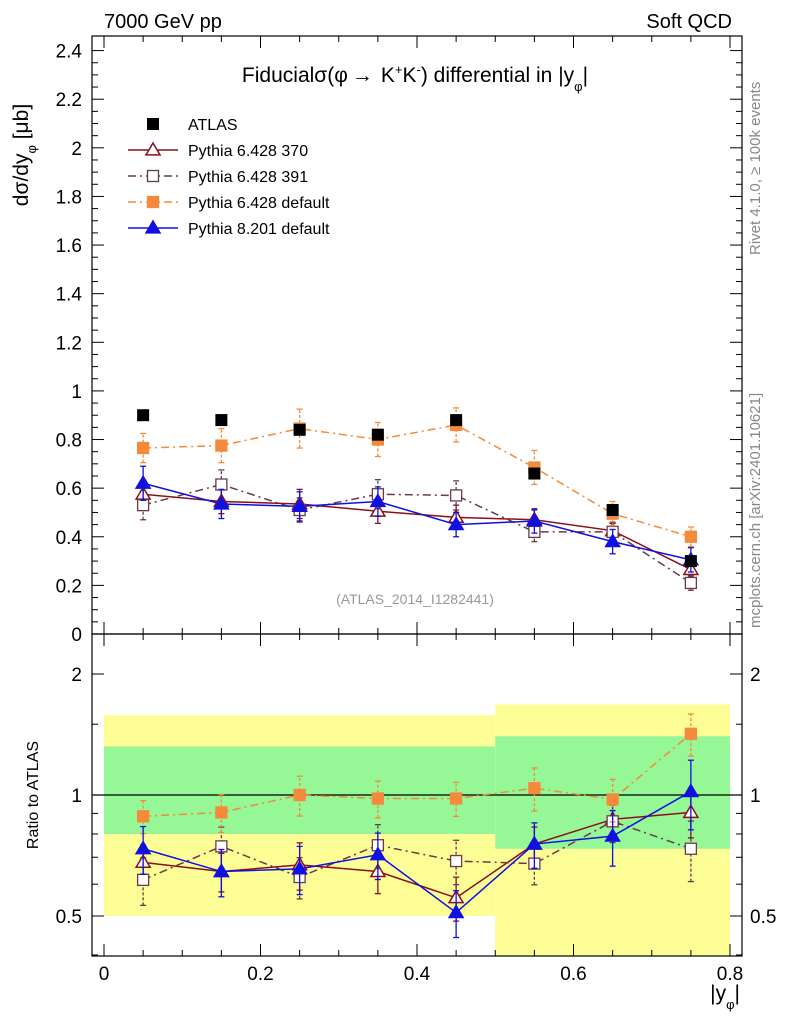 This screenshot has height=1024, width=786. Describe the element at coordinates (69, 197) in the screenshot. I see `main-ytick-label: 1.8` at that location.